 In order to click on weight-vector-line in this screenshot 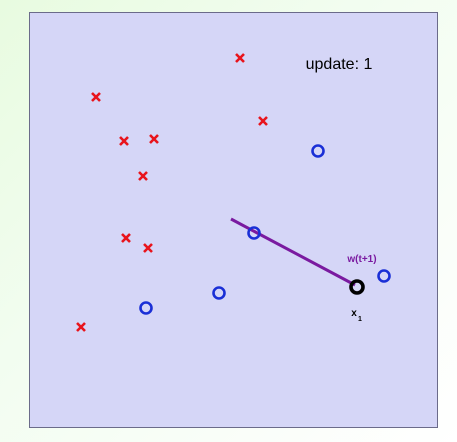, I will do `click(293, 252)`.